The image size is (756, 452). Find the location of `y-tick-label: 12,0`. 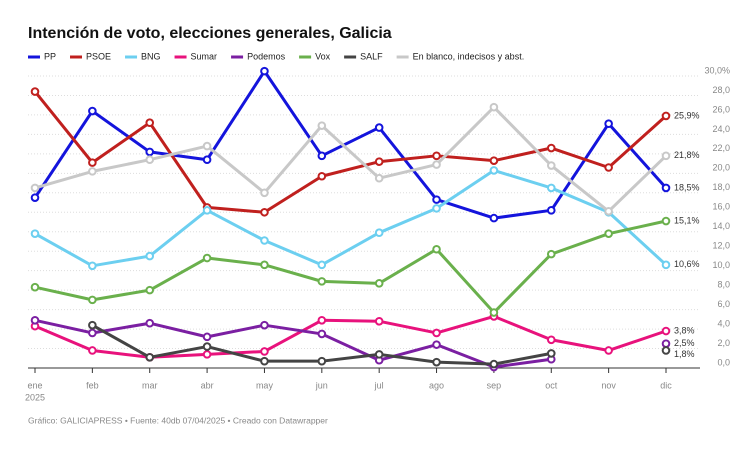

y-tick-label: 12,0 is located at coordinates (721, 246).